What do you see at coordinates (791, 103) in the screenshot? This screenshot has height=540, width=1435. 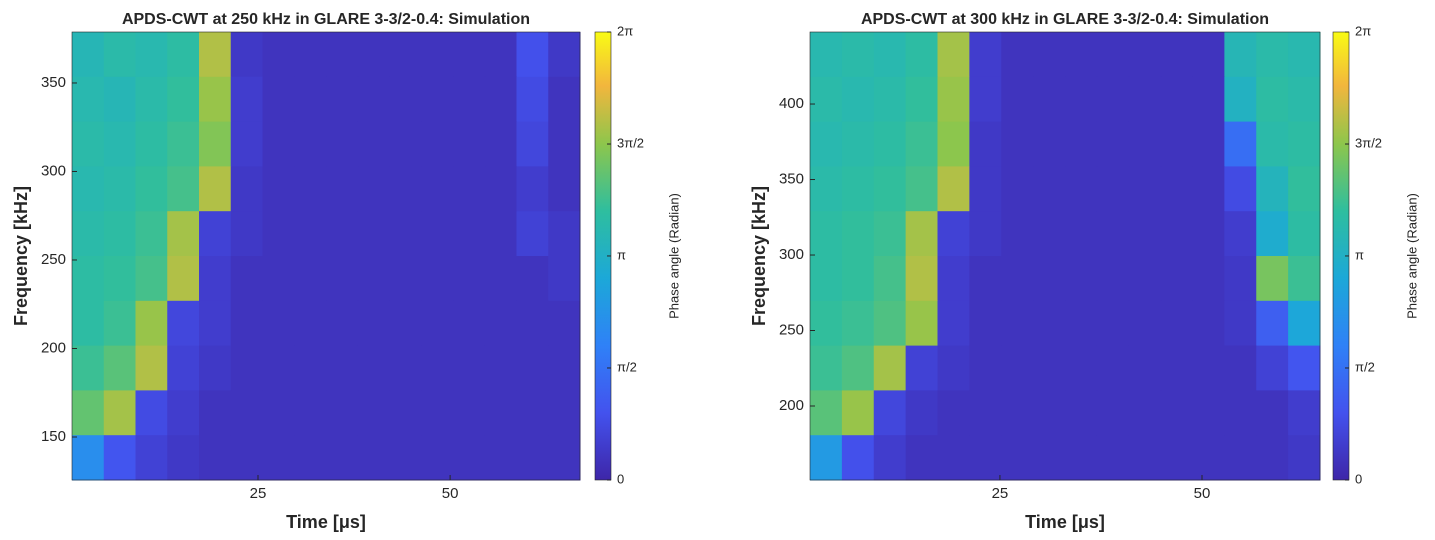 I see `y-tick-label: 400` at bounding box center [791, 103].